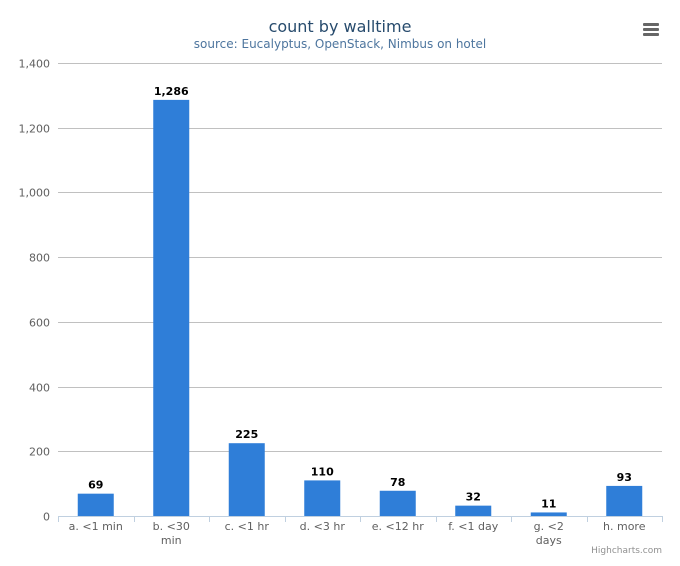 The width and height of the screenshot is (680, 566). I want to click on data-label: 32, so click(473, 497).